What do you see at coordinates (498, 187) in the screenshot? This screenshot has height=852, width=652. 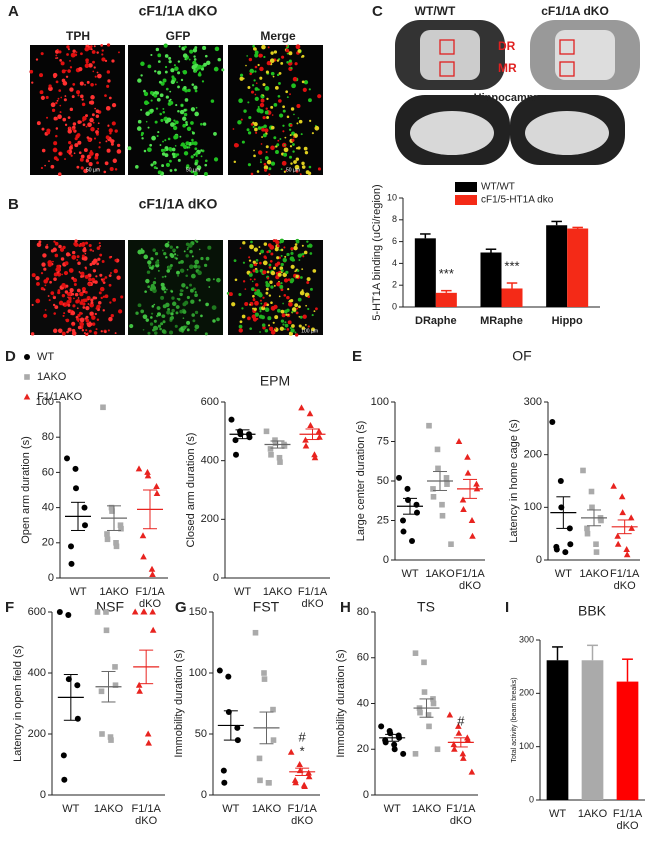 I see `legend-label: WT/WT` at bounding box center [498, 187].